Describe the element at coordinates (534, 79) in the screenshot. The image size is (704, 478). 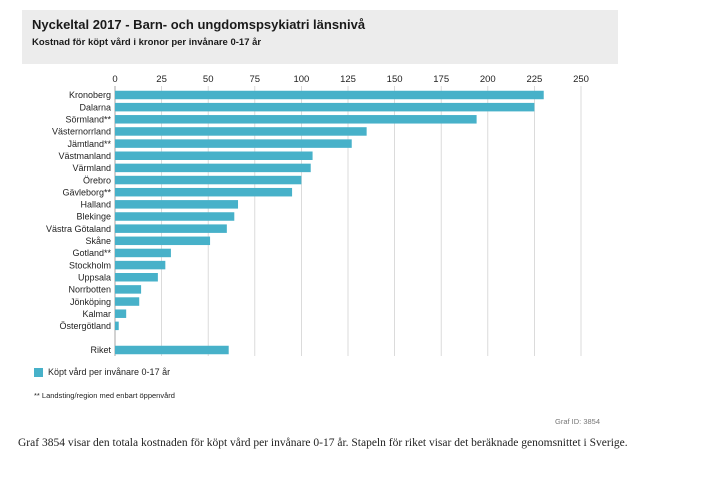
I see `x-tick-label: 225` at that location.